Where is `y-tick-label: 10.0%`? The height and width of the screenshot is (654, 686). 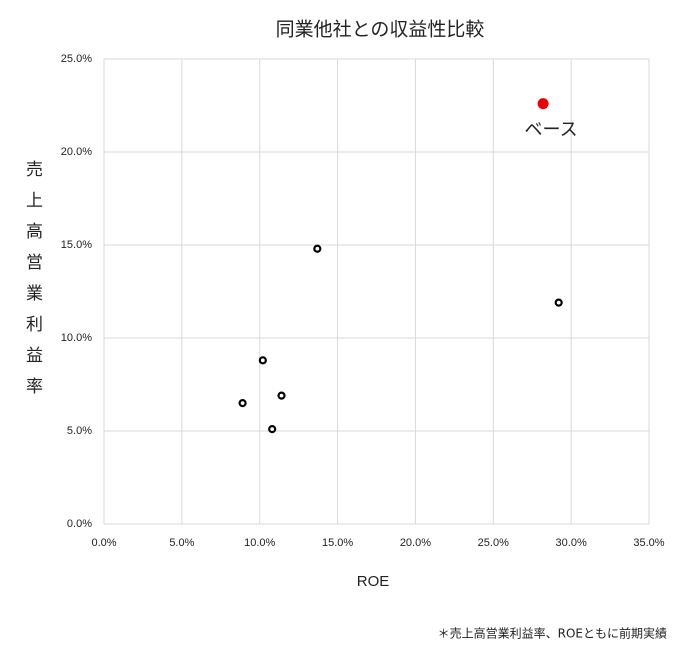 y-tick-label: 10.0% is located at coordinates (76, 338).